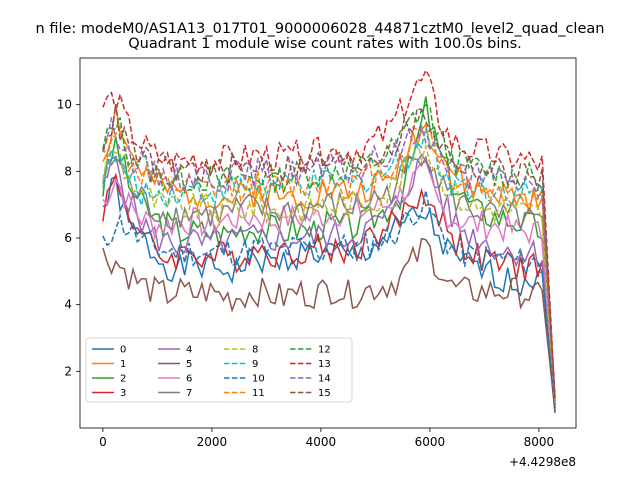 The height and width of the screenshot is (480, 640). What do you see at coordinates (123, 379) in the screenshot?
I see `legend-label: 2` at bounding box center [123, 379].